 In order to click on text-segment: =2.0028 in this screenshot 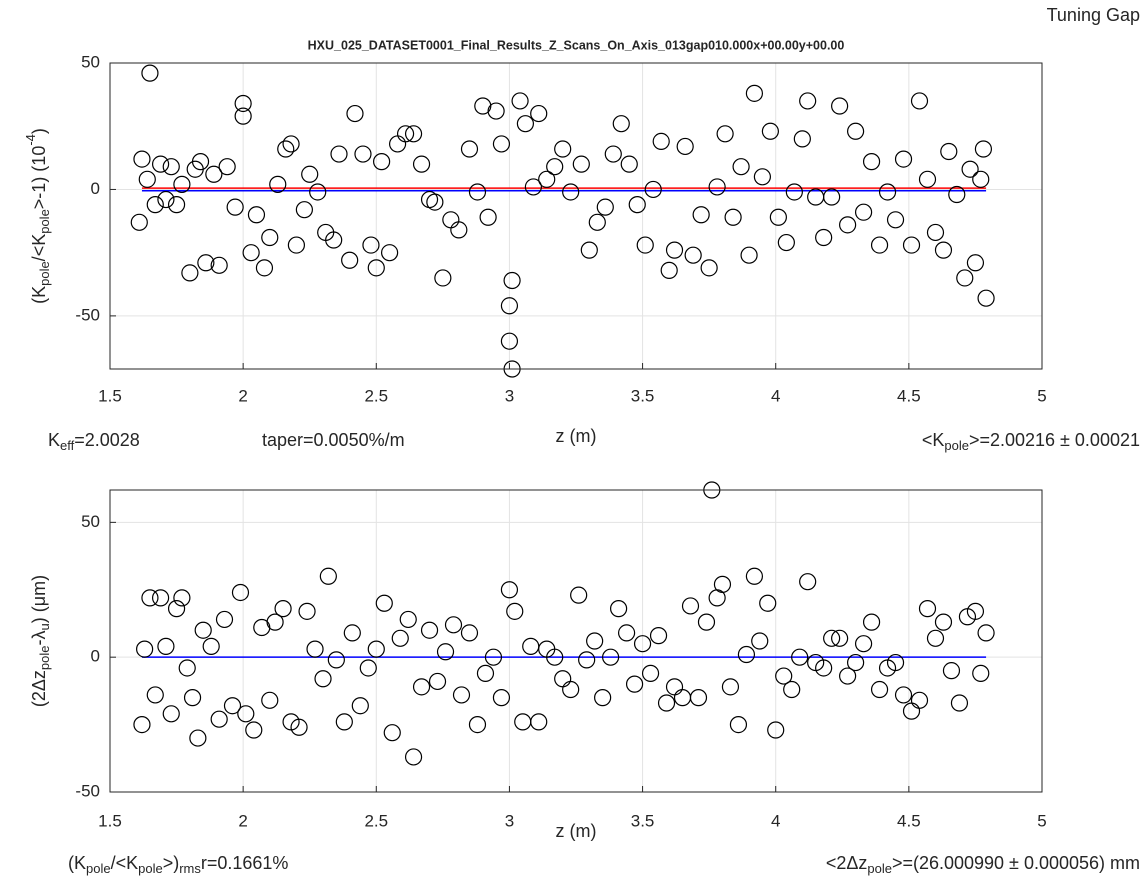, I will do `click(107, 440)`.